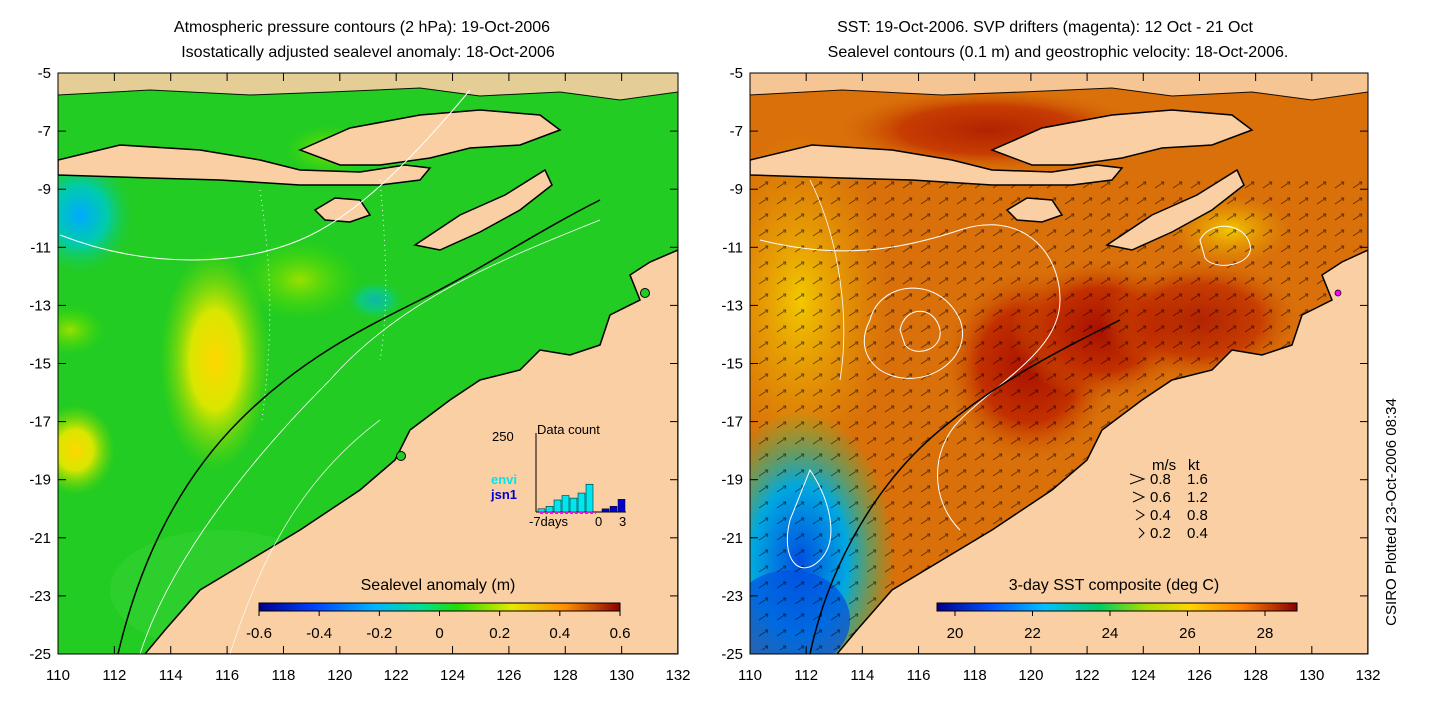  What do you see at coordinates (549, 521) in the screenshot?
I see `inset-xlabel-left: -7days` at bounding box center [549, 521].